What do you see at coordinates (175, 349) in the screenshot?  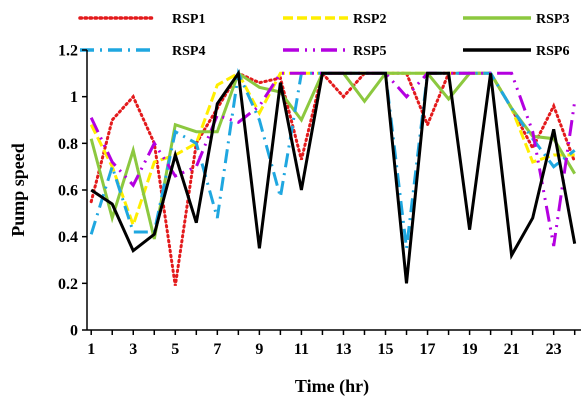 I see `x-tick-label: 5` at bounding box center [175, 349].